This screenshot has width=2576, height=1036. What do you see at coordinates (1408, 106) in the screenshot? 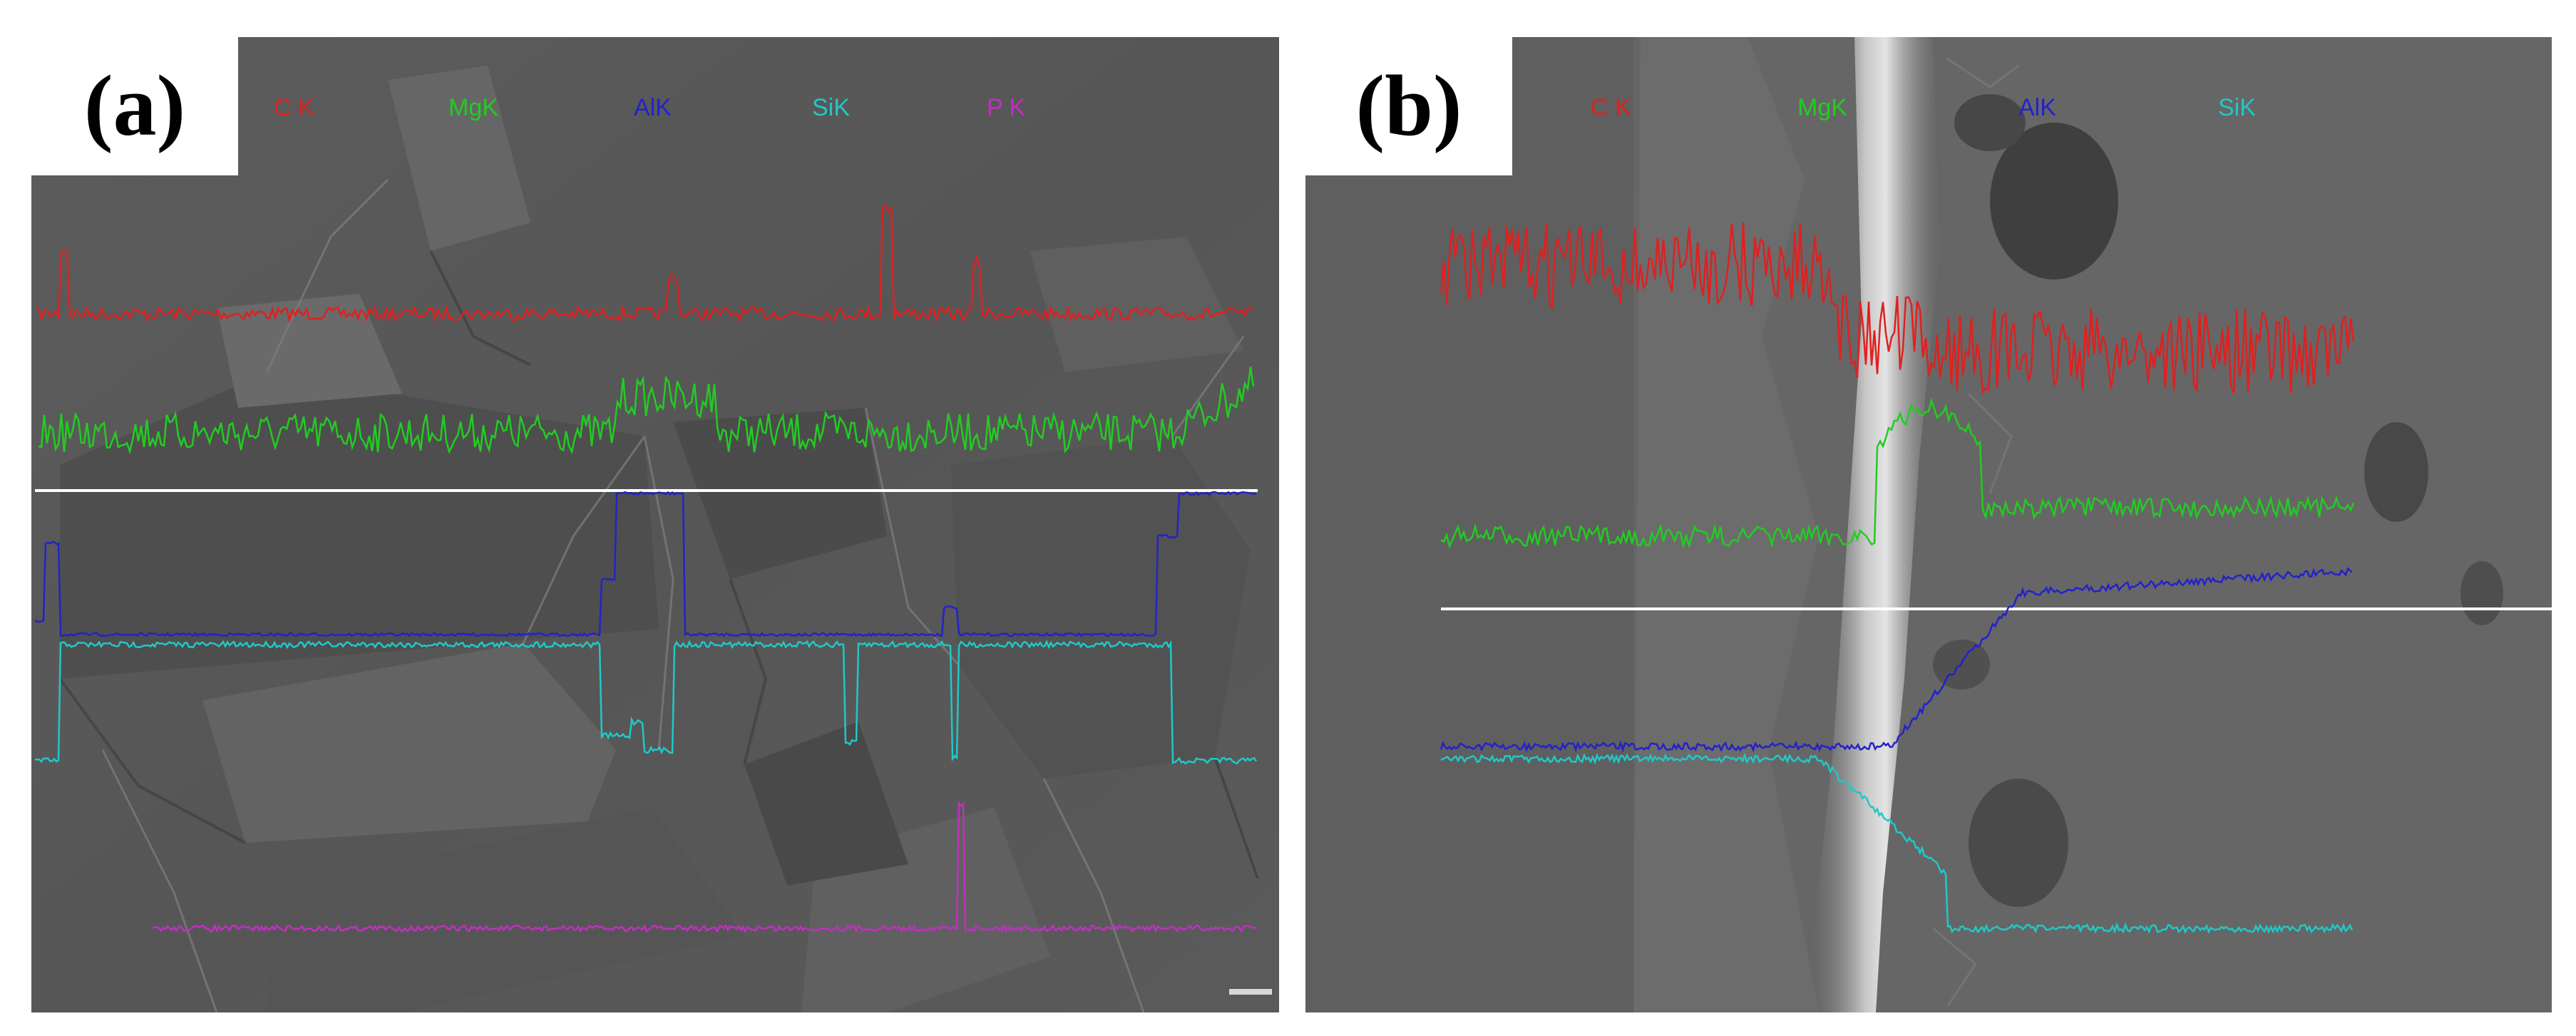
I see `panel-label-b: (b)` at bounding box center [1408, 106].